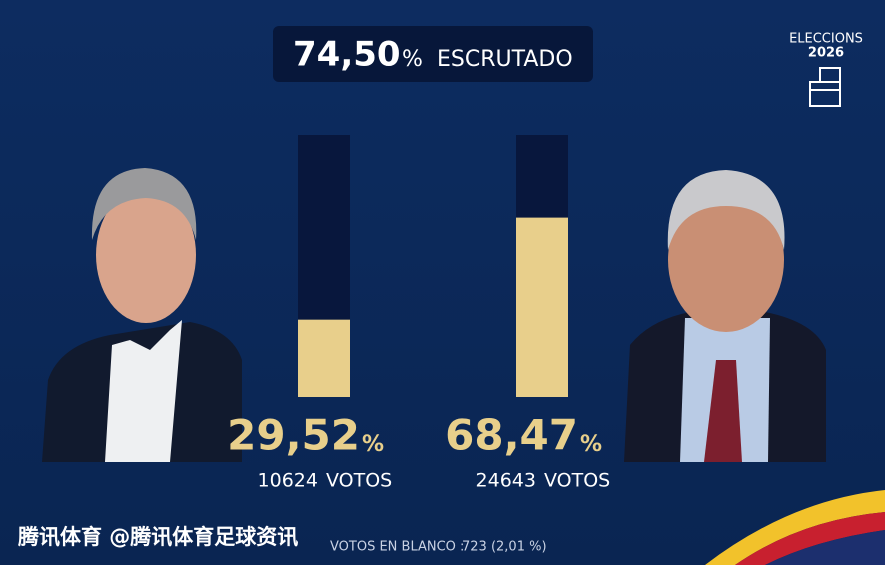 The height and width of the screenshot is (565, 885). What do you see at coordinates (511, 435) in the screenshot?
I see `value-label: 68,47` at bounding box center [511, 435].